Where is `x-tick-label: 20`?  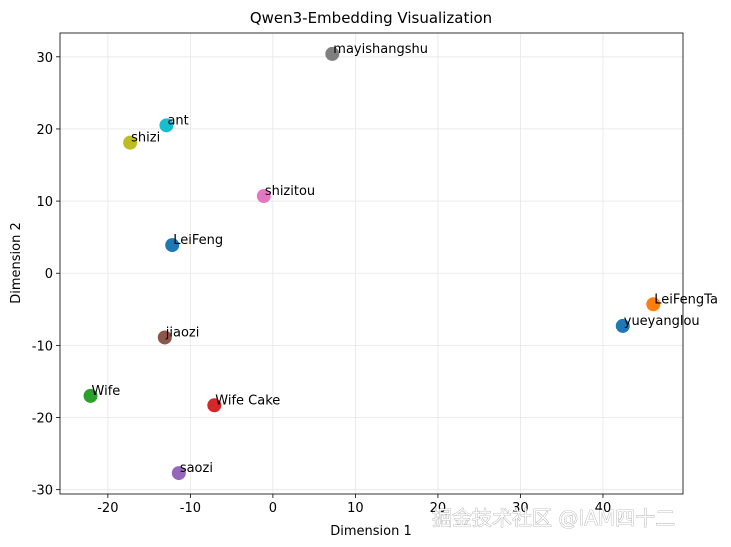 x-tick-label: 20 is located at coordinates (438, 508).